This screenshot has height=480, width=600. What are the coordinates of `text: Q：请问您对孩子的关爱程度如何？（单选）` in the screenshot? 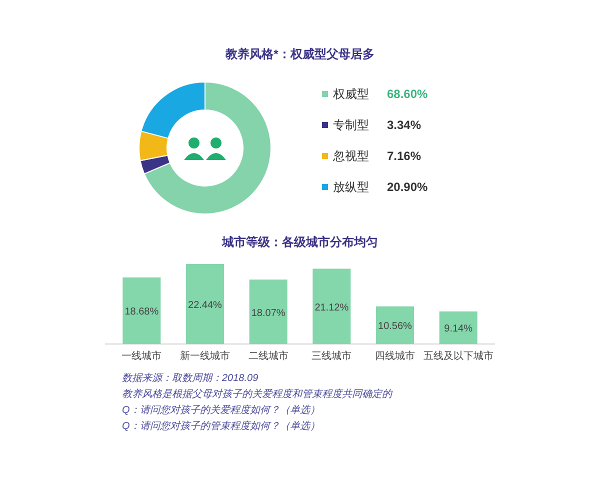 It's located at (221, 410).